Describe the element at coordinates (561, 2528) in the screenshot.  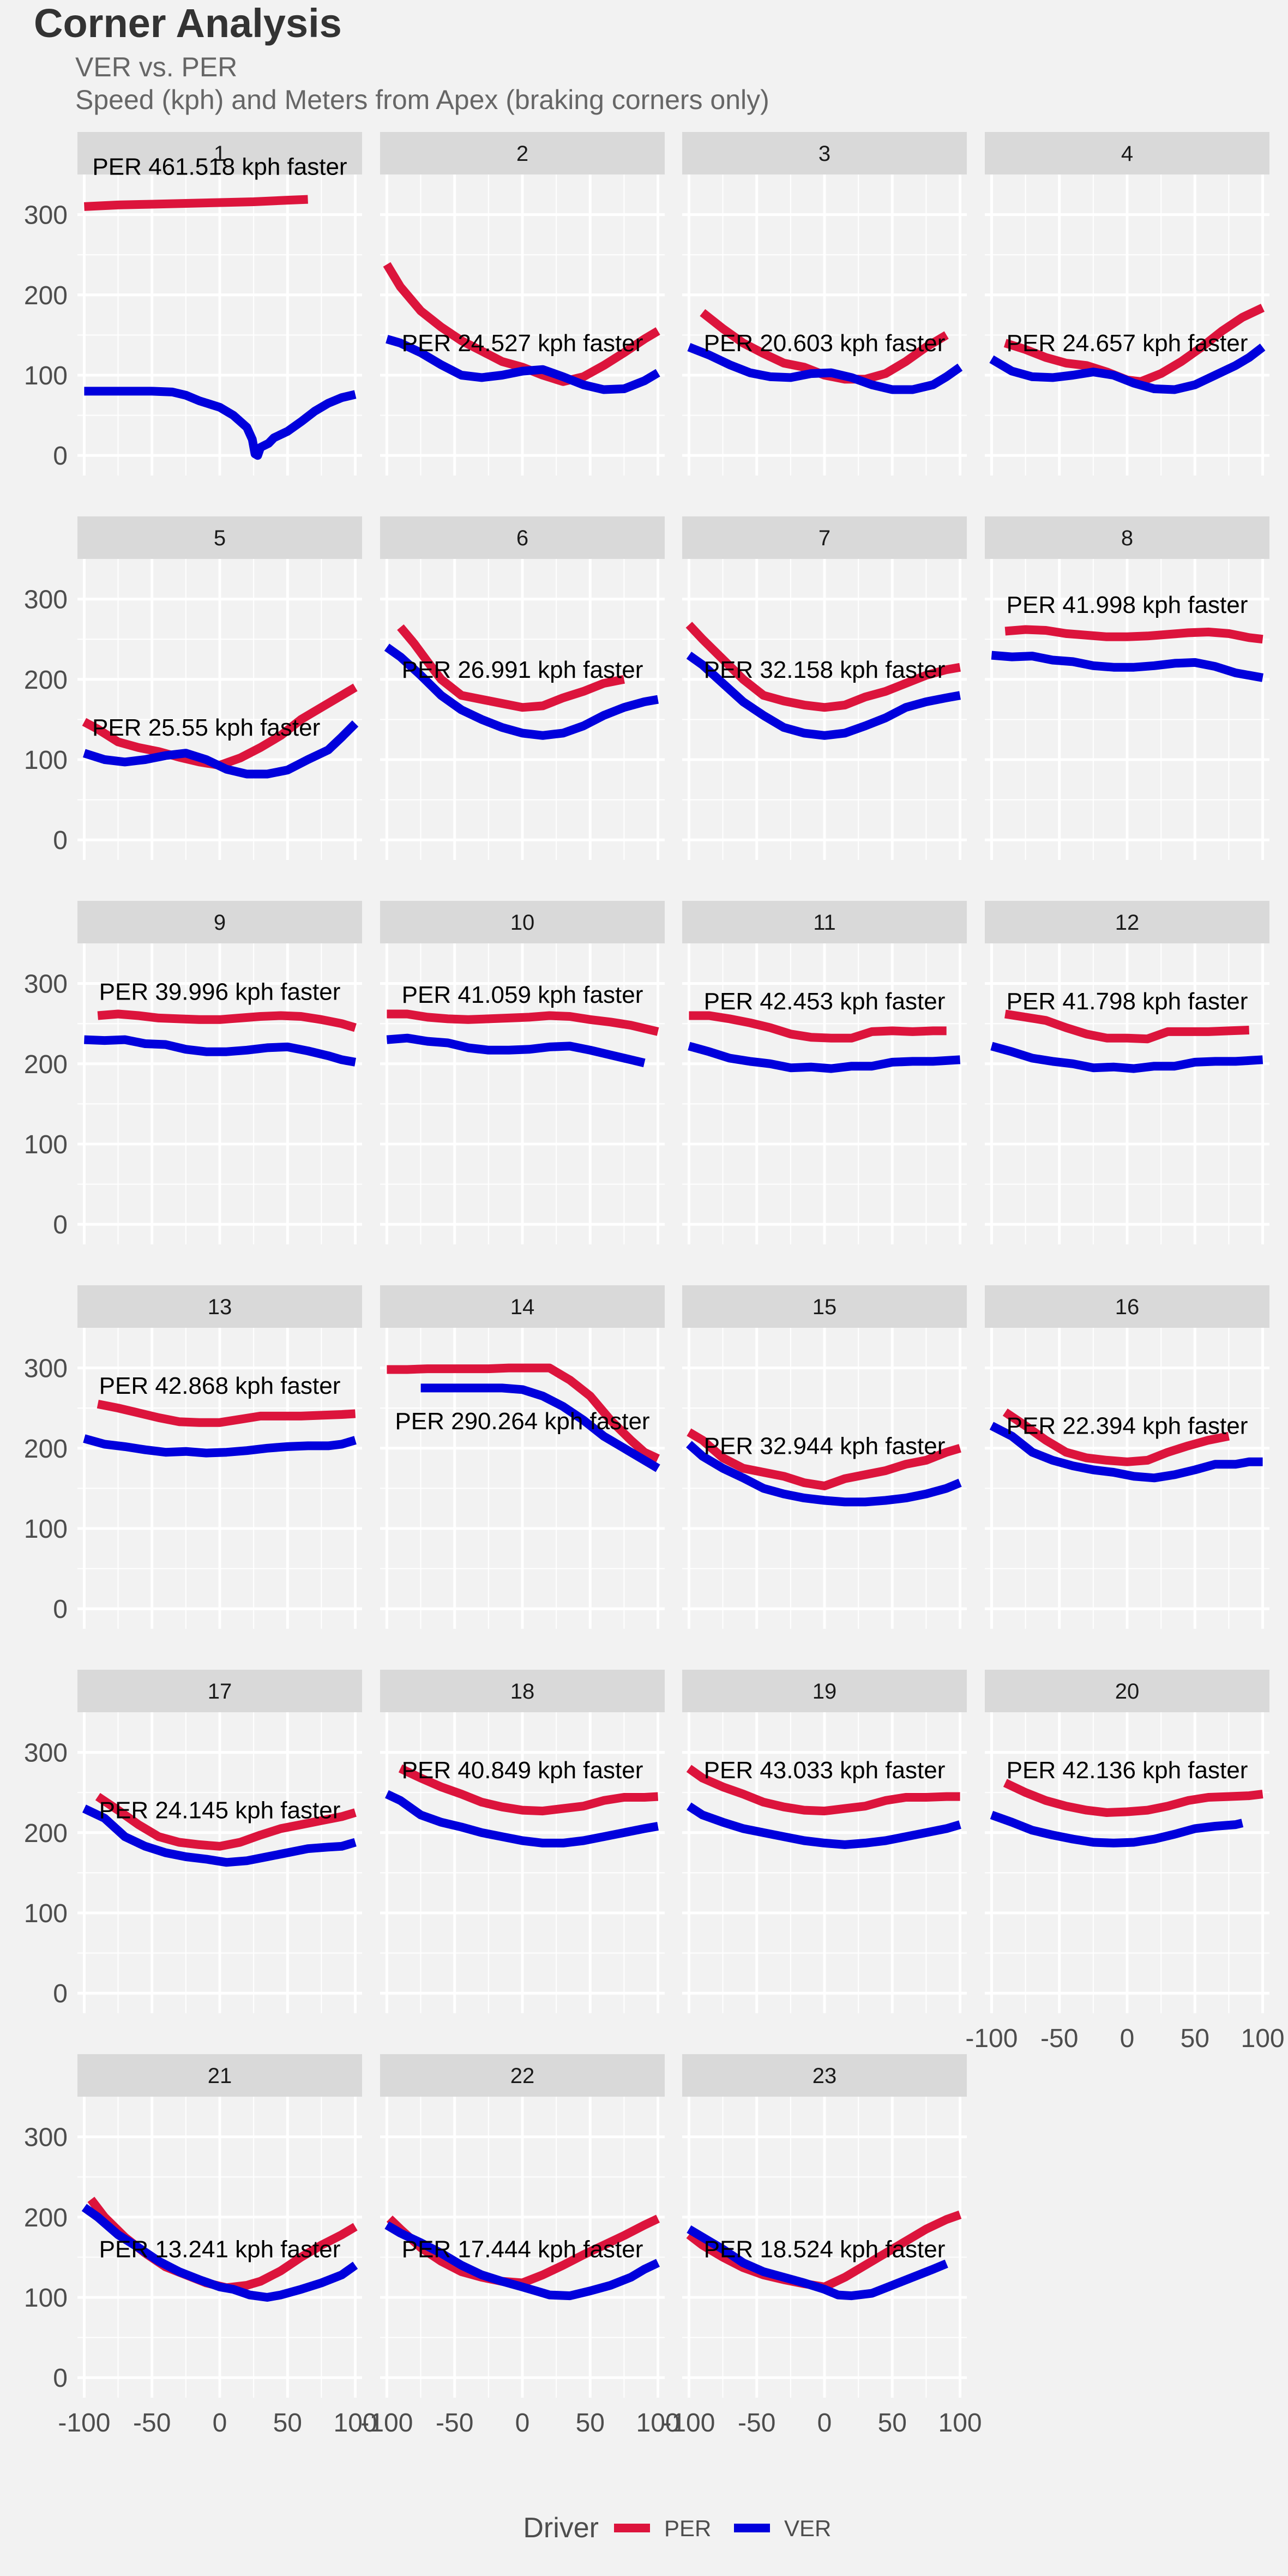
I see `legend-title: Driver` at that location.